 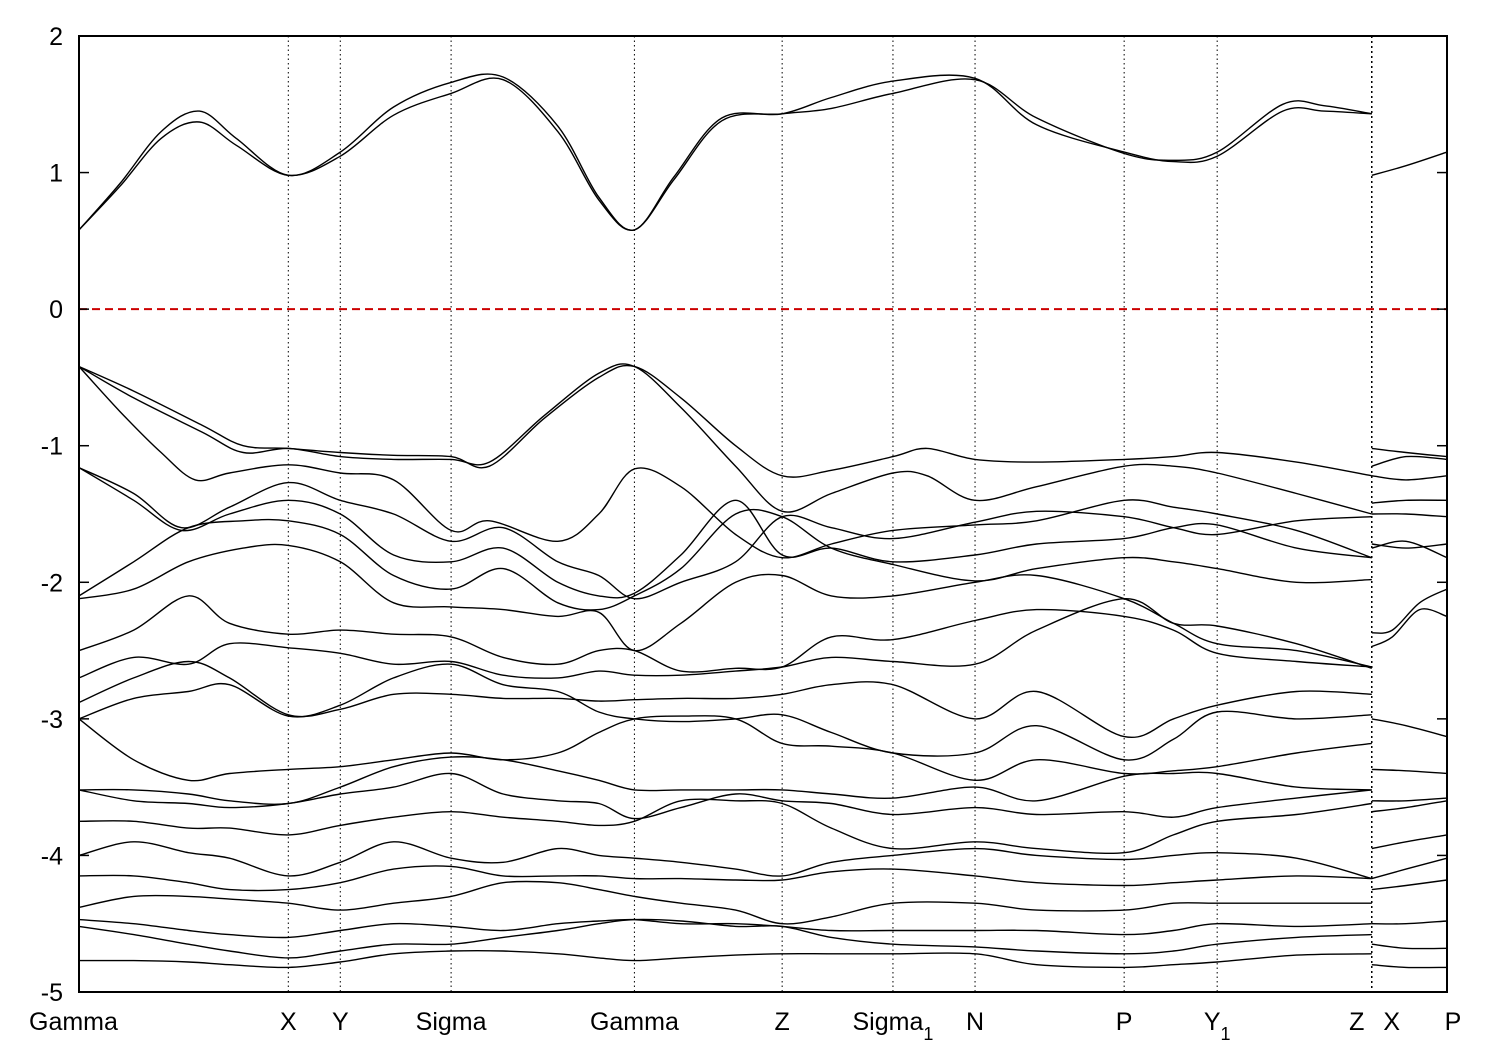 What do you see at coordinates (52, 447) in the screenshot?
I see `y-tick-label: -1` at bounding box center [52, 447].